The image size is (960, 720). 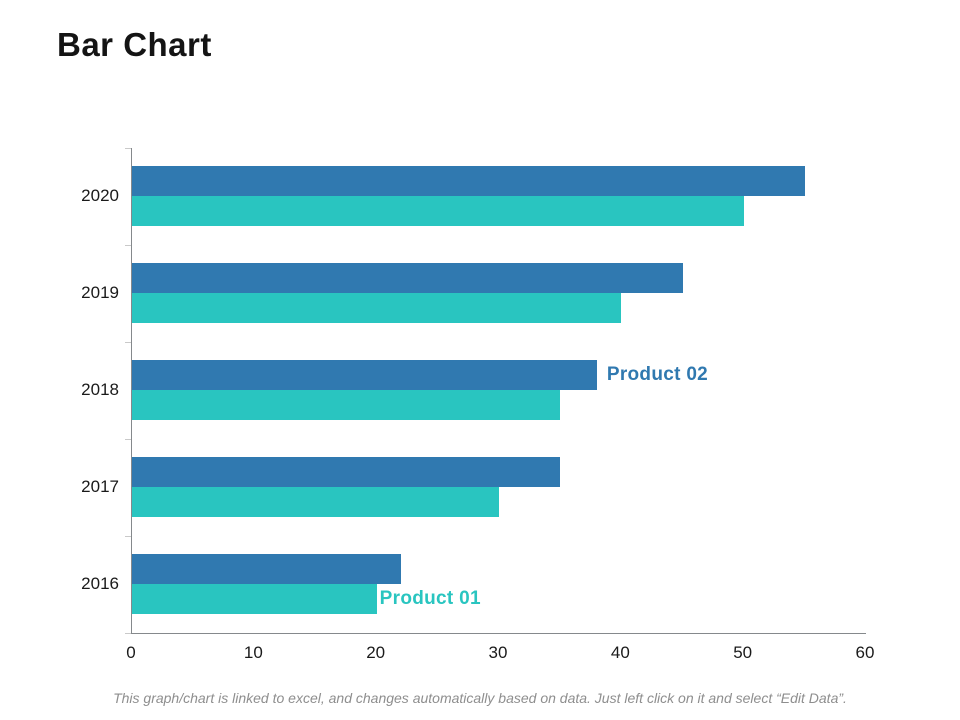 What do you see at coordinates (131, 652) in the screenshot?
I see `x-tick-label-0: 0` at bounding box center [131, 652].